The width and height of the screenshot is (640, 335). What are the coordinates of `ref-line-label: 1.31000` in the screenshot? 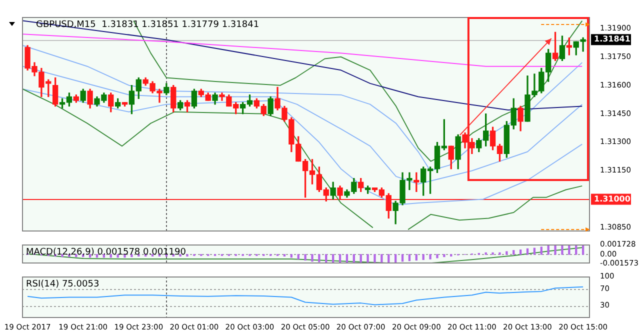 It's located at (612, 199).